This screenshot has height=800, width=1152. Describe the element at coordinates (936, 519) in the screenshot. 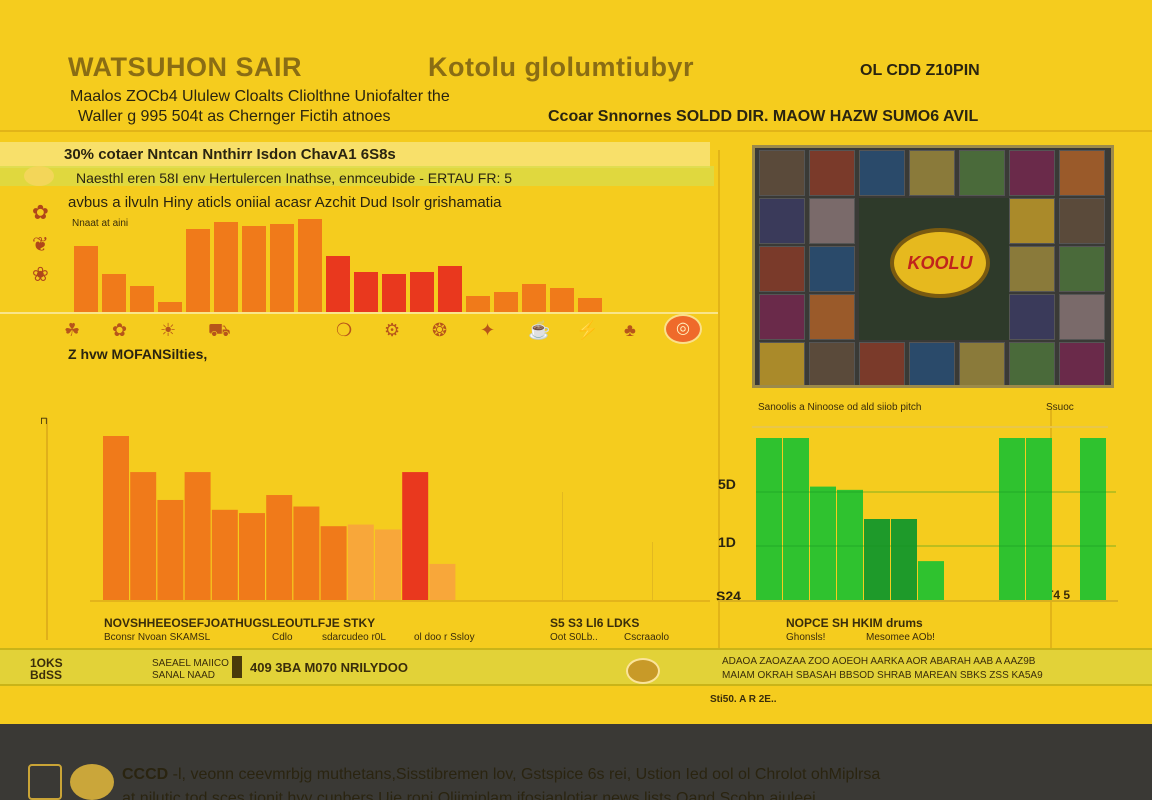

I see `bottom-right-chart` at that location.